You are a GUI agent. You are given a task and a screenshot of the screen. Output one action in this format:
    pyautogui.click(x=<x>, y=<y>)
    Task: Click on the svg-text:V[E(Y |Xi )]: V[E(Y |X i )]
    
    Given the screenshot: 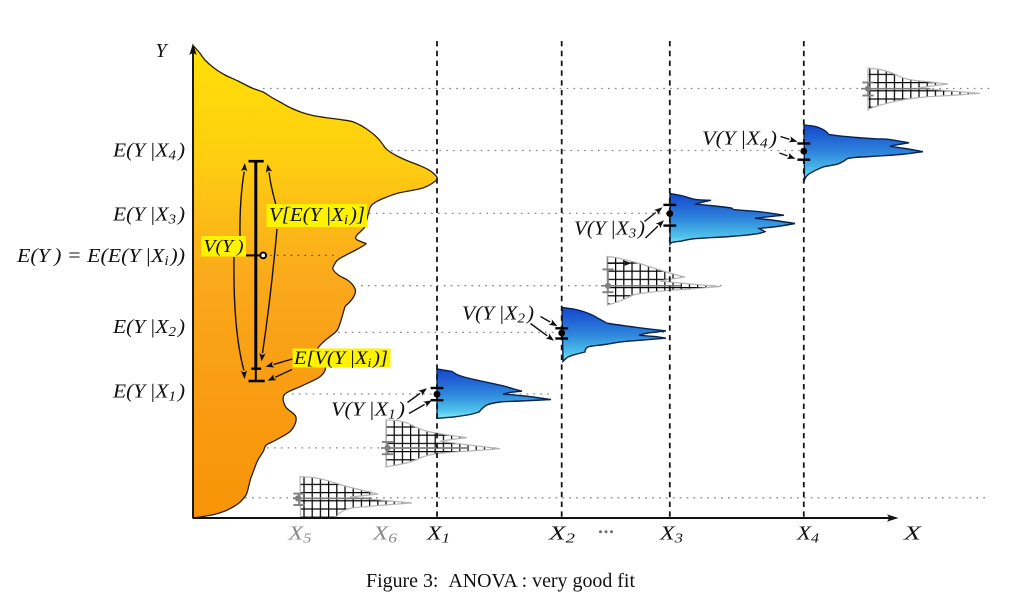 What is the action you would take?
    pyautogui.click(x=317, y=216)
    